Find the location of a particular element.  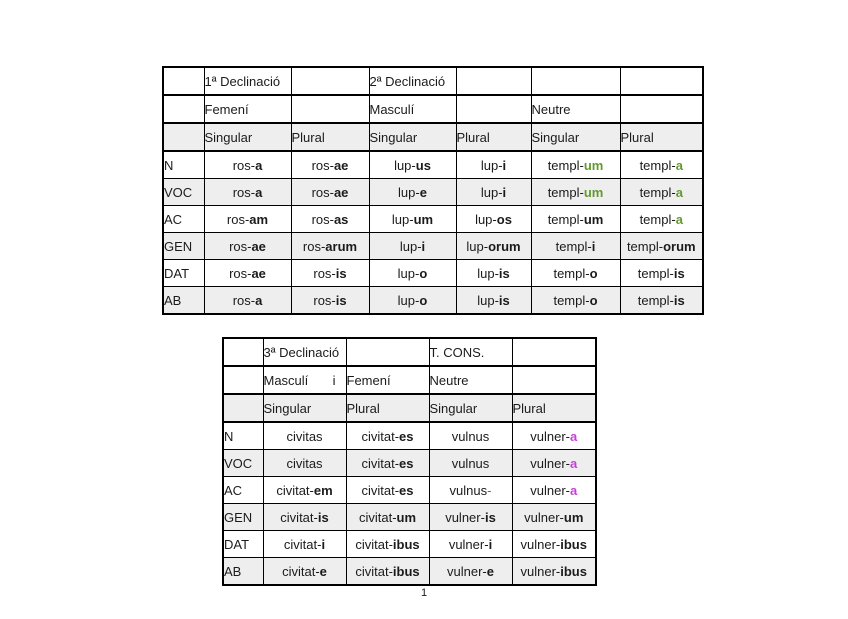

form-cell: civitat-is is located at coordinates (304, 517).